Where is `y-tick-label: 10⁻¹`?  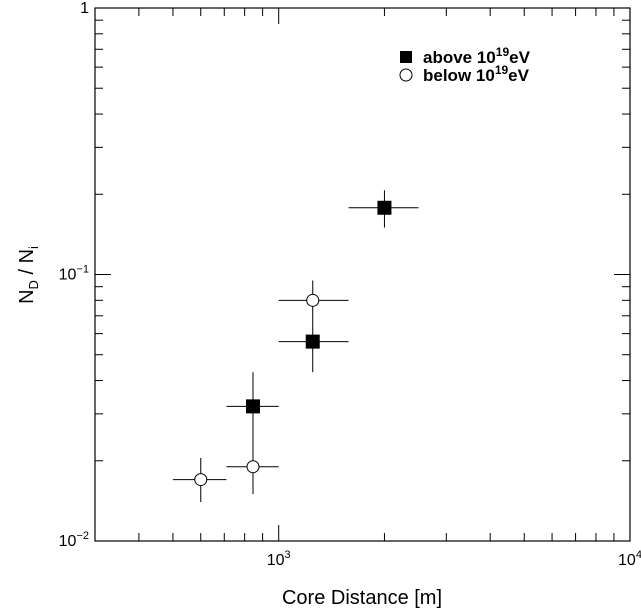
y-tick-label: 10⁻¹ is located at coordinates (74, 274).